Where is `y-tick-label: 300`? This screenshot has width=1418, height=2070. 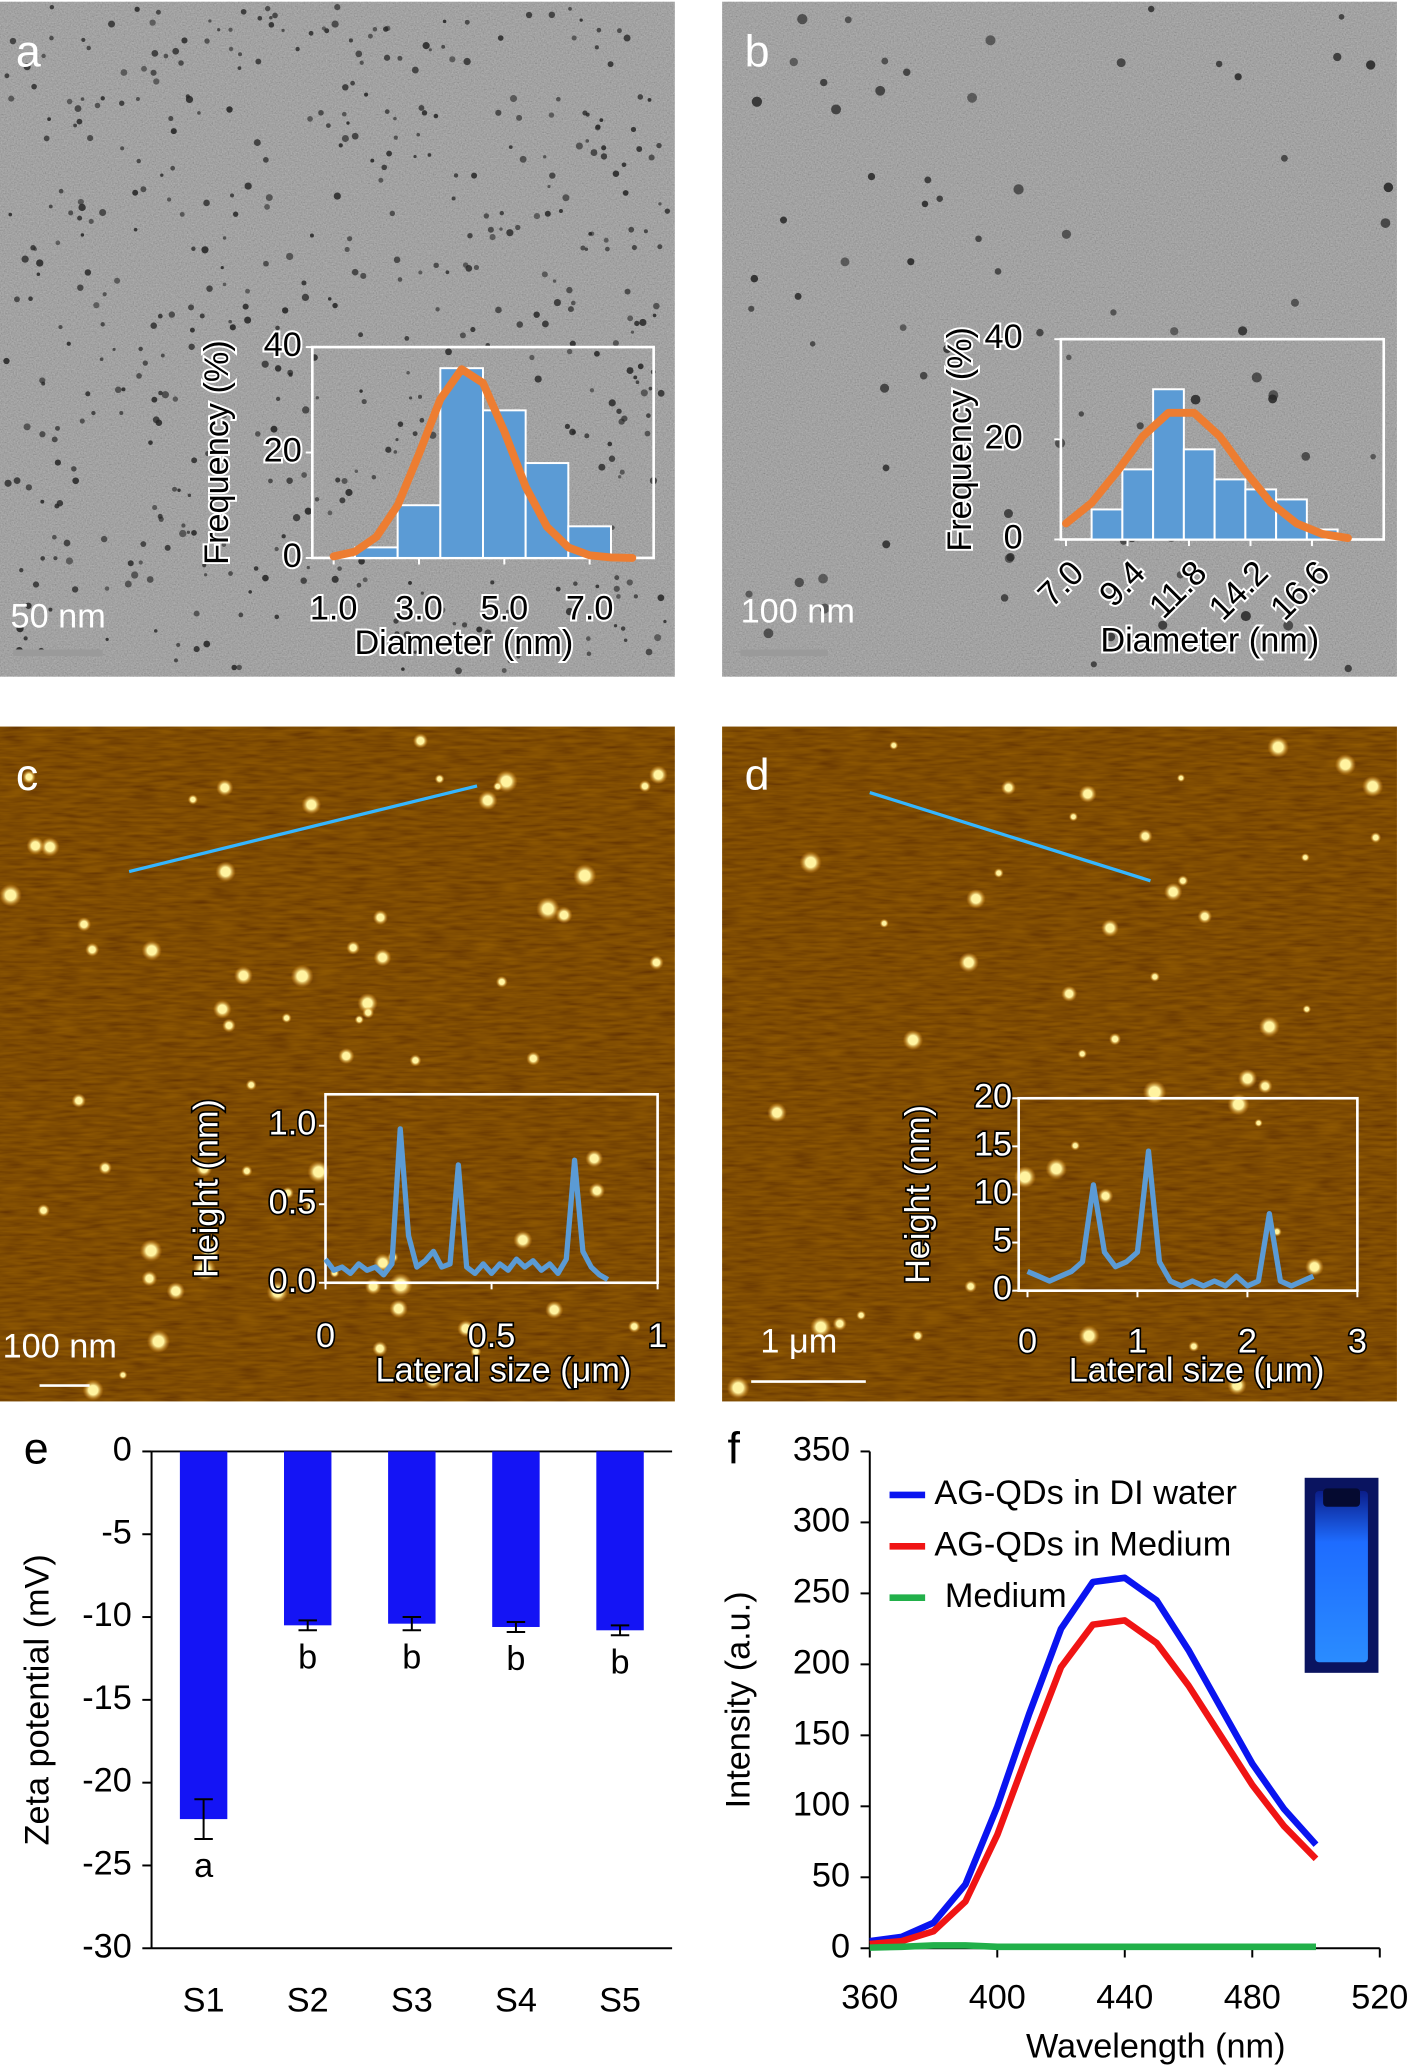 y-tick-label: 300 is located at coordinates (821, 1520).